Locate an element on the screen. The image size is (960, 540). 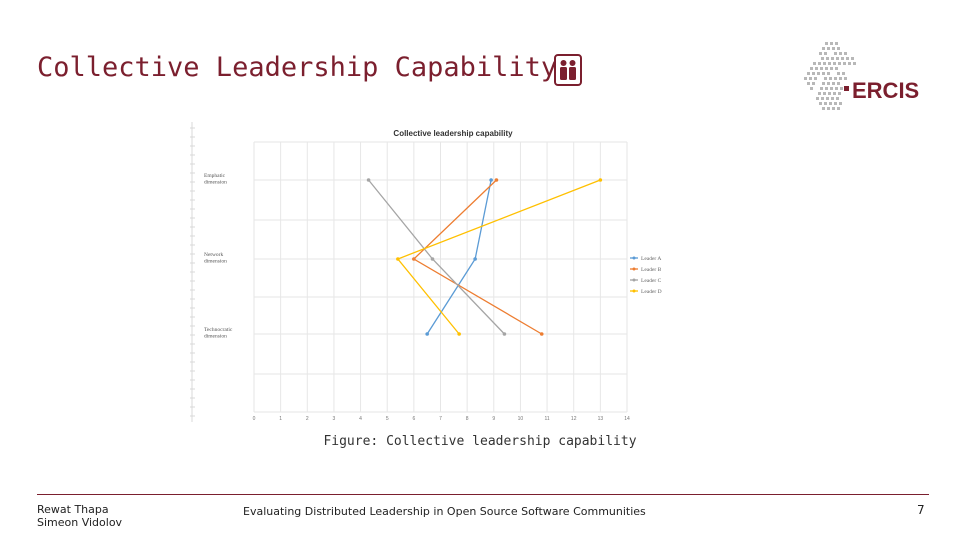
x-tick-label: 11 is located at coordinates (546, 419).